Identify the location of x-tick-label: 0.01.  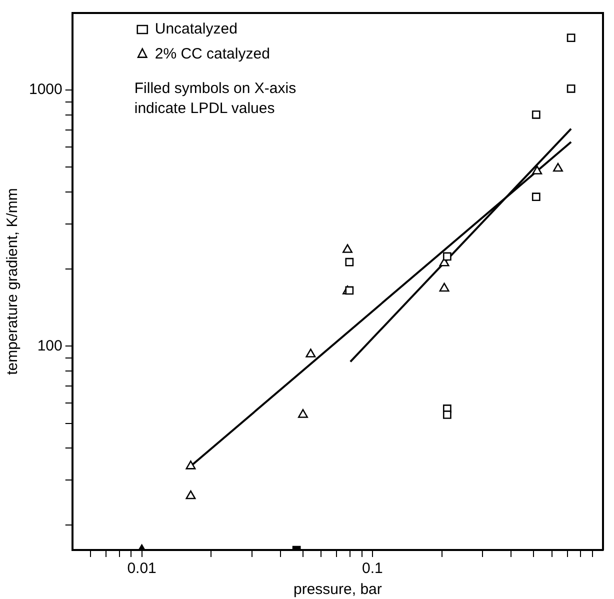
(141, 569).